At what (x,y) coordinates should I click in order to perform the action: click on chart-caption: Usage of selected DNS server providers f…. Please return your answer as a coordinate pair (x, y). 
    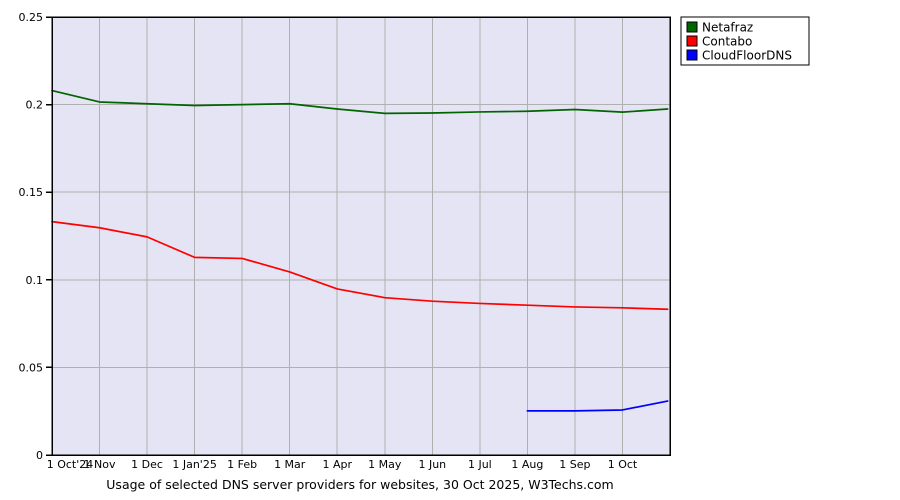
    Looking at the image, I should click on (359, 484).